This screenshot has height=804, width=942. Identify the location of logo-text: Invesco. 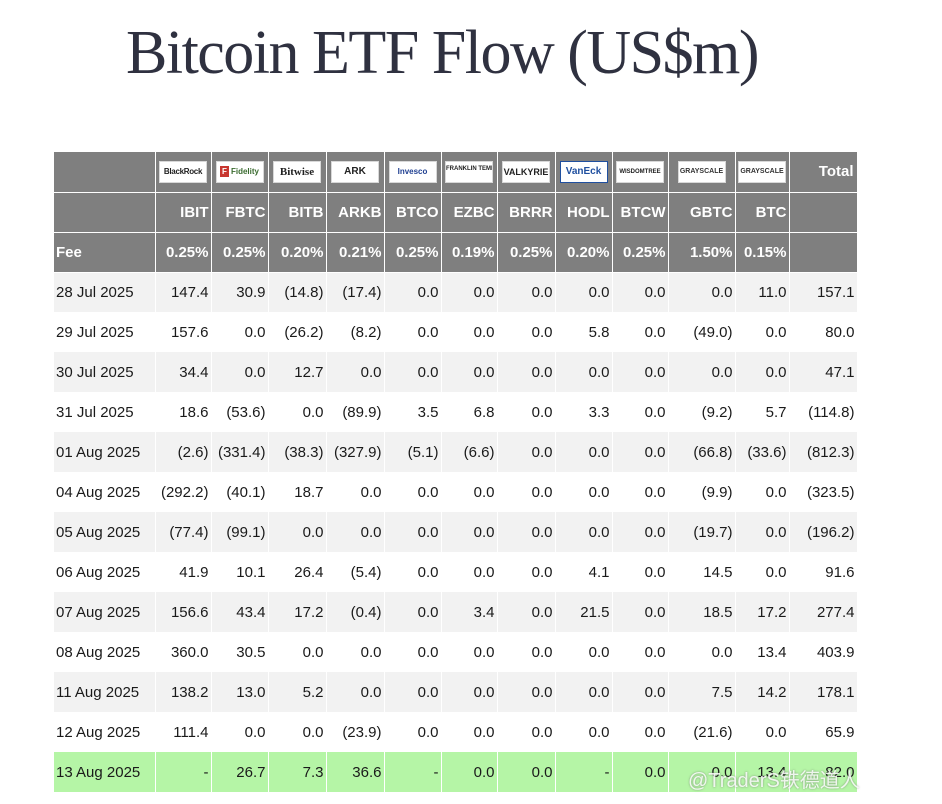
(412, 171).